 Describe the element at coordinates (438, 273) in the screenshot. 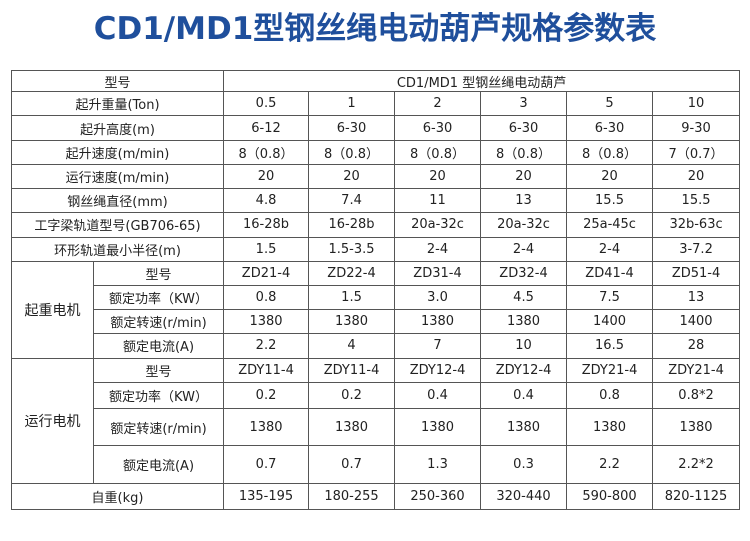

I see `cell: ZD31-4` at that location.